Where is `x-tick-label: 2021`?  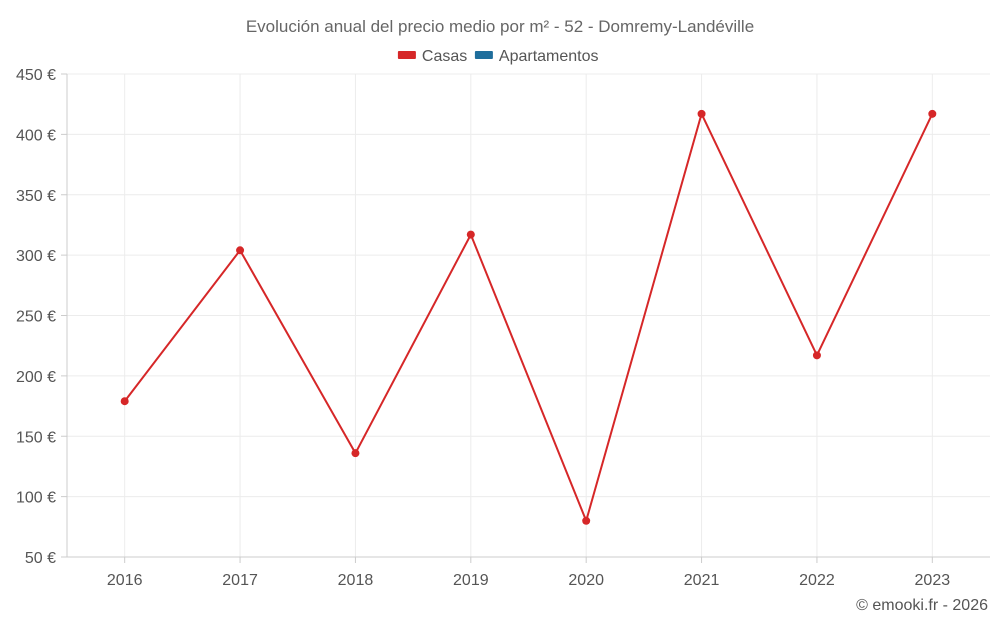 x-tick-label: 2021 is located at coordinates (702, 580).